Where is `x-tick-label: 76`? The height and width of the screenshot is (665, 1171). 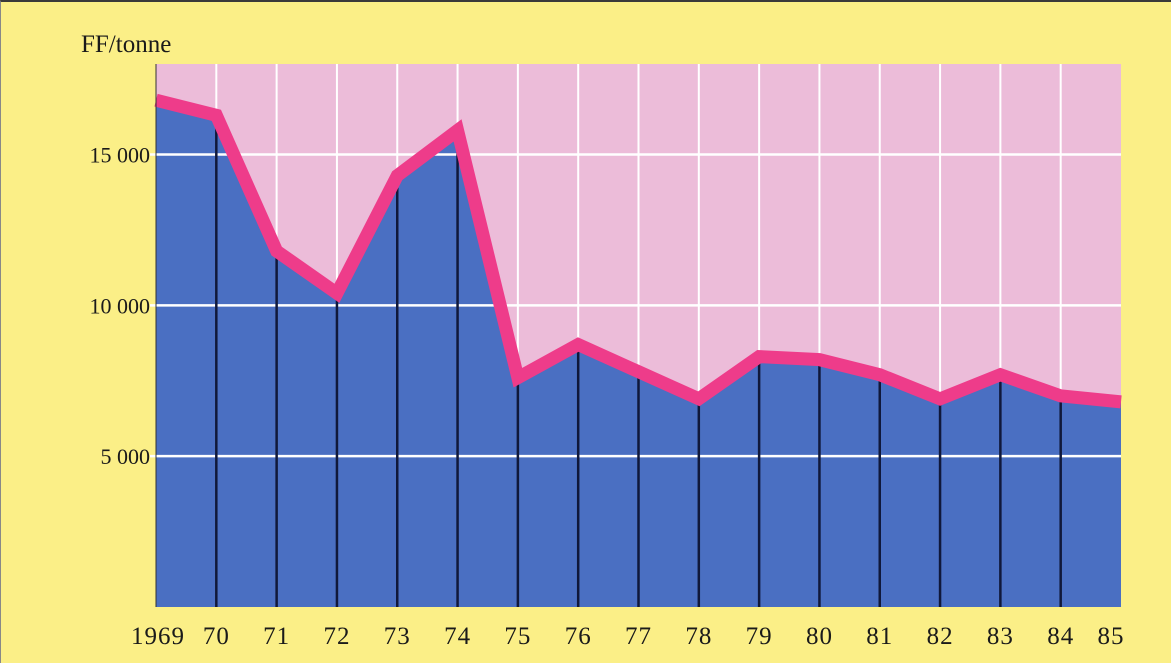
x-tick-label: 76 is located at coordinates (578, 636).